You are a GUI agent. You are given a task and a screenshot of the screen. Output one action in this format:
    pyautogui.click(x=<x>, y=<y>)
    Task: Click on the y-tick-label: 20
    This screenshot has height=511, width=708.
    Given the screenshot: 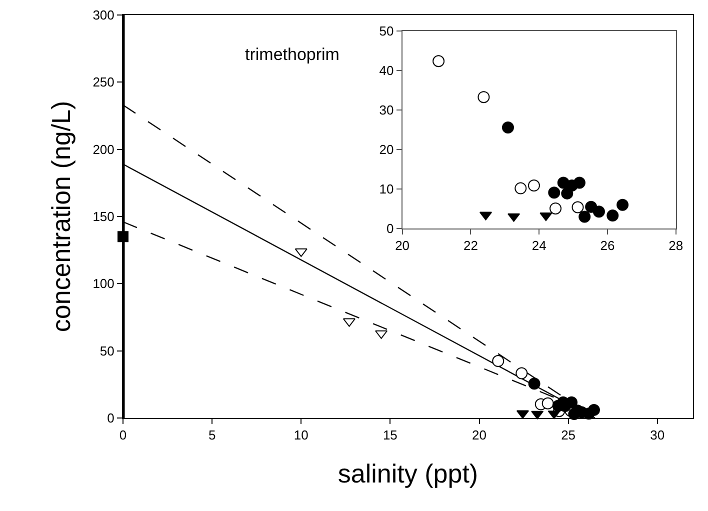 What is the action you would take?
    pyautogui.click(x=386, y=150)
    